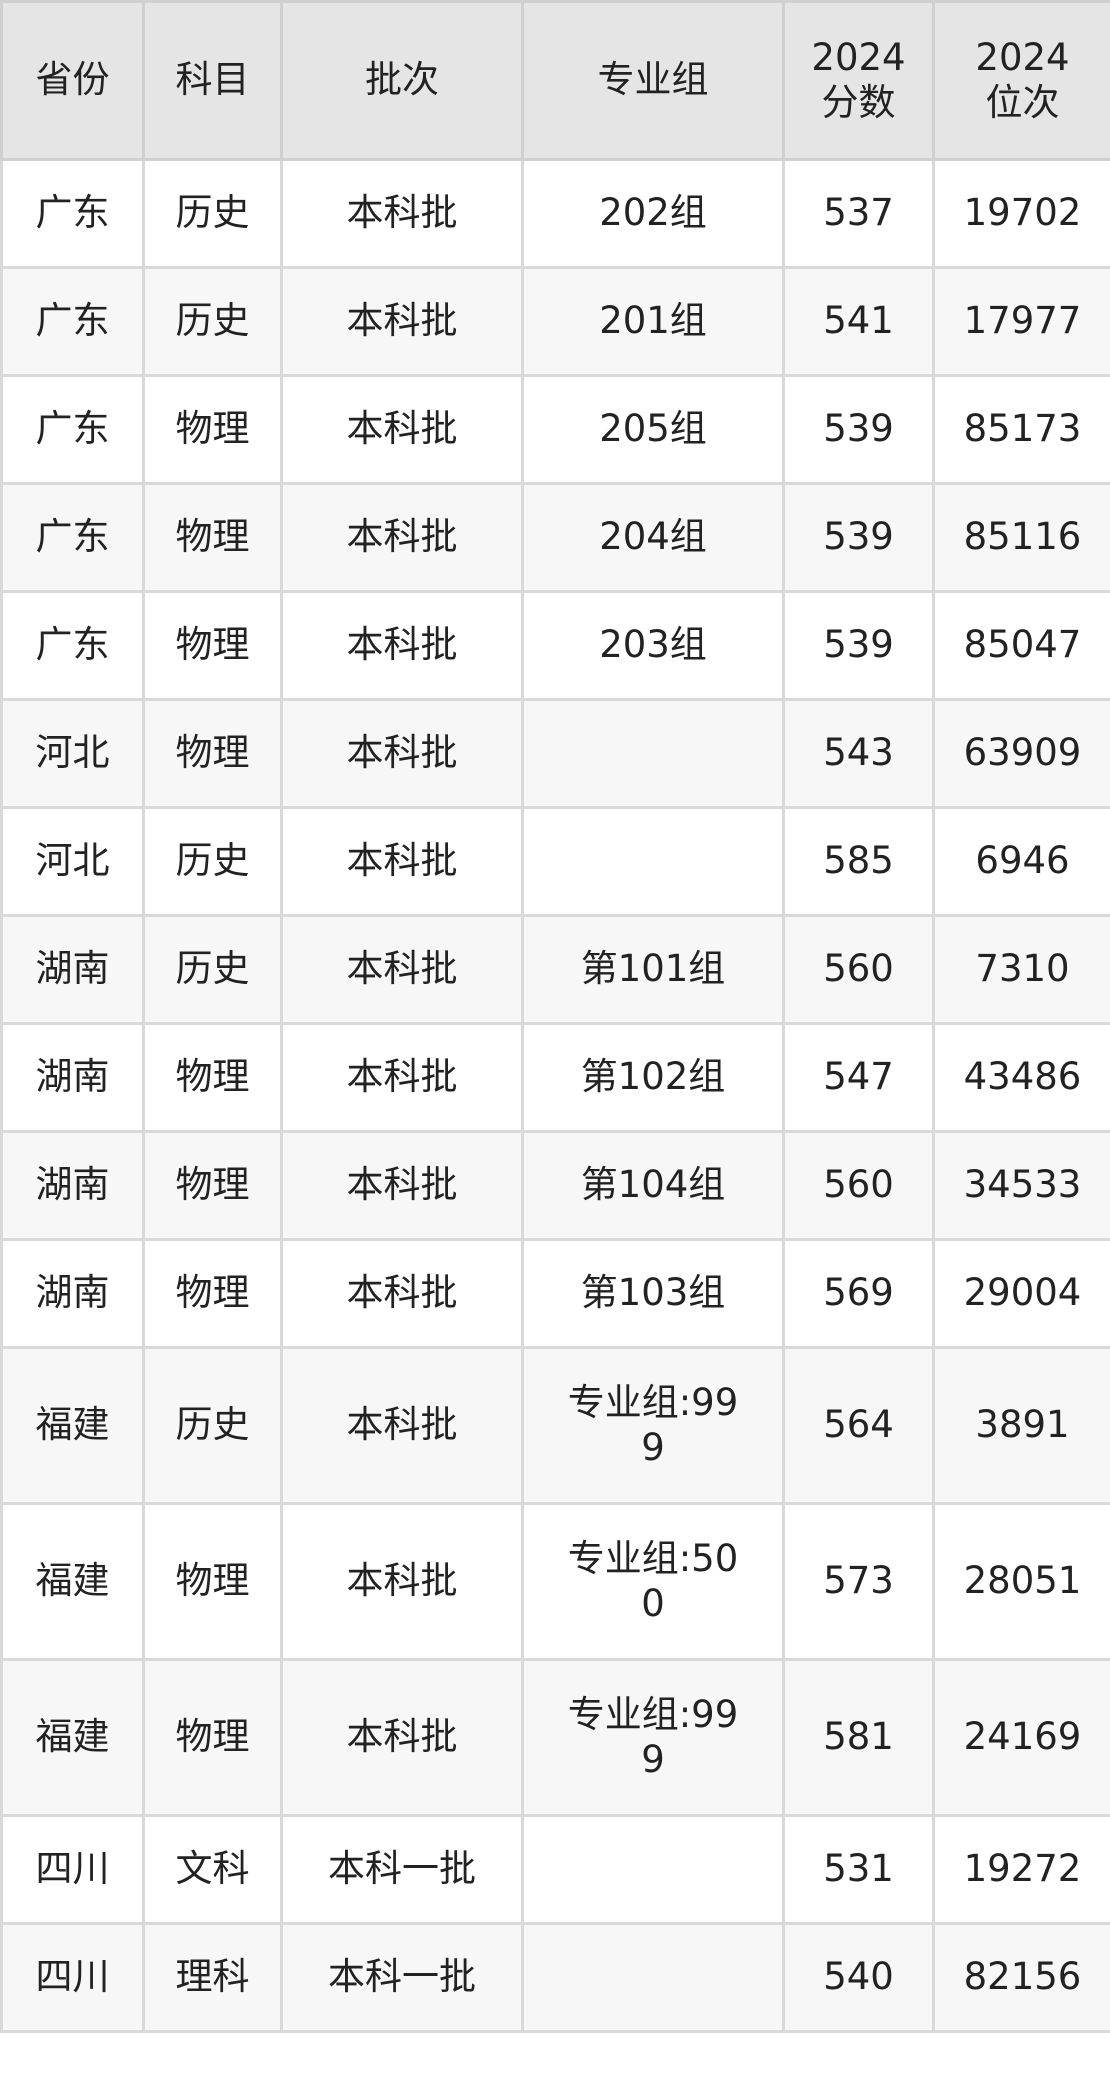  I want to click on cell-score: 540, so click(858, 1977).